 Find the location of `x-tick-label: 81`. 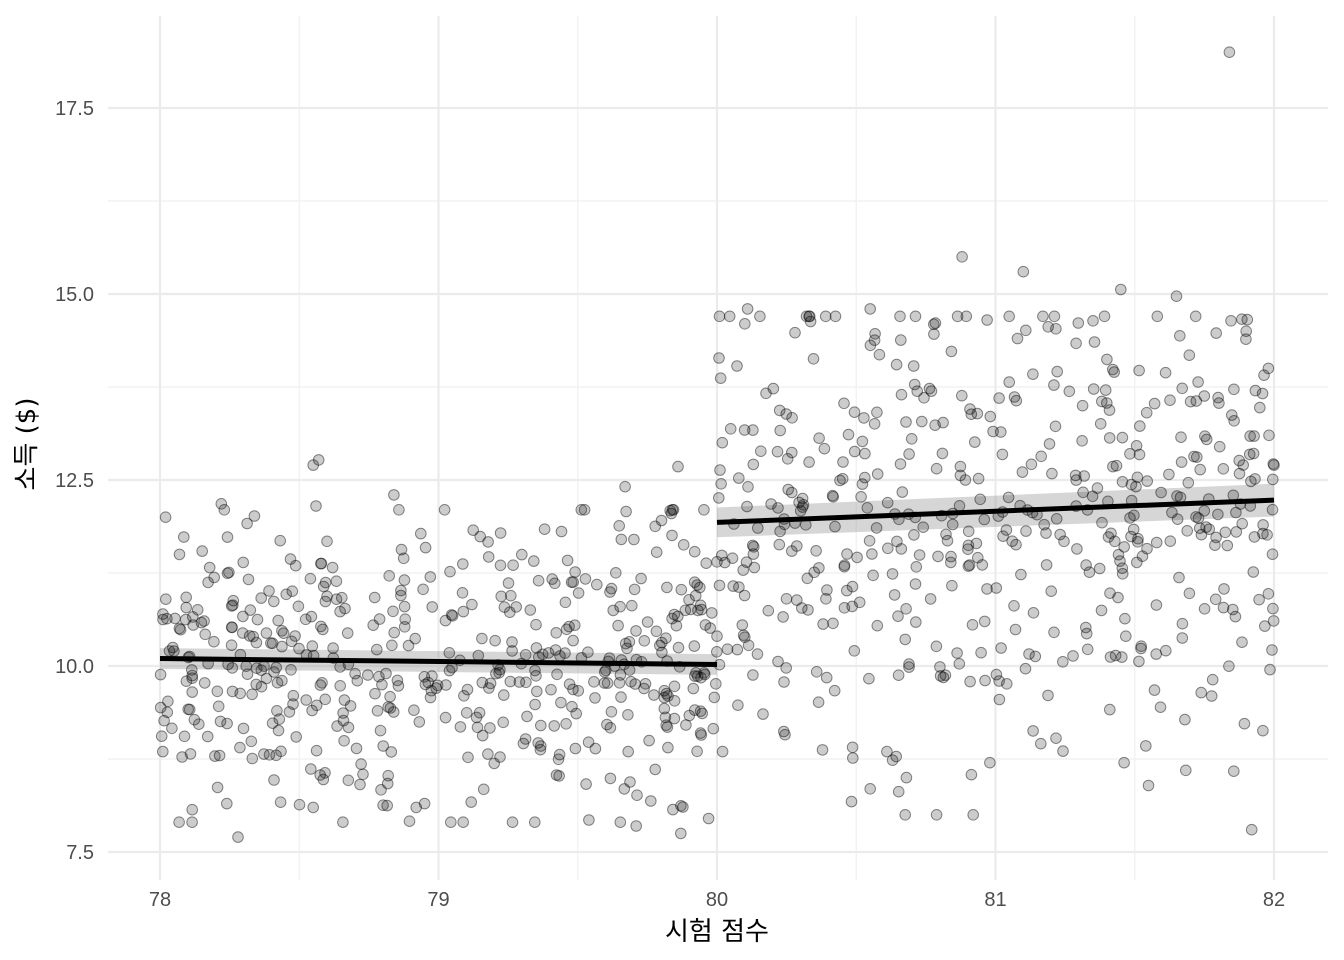

x-tick-label: 81 is located at coordinates (995, 900).